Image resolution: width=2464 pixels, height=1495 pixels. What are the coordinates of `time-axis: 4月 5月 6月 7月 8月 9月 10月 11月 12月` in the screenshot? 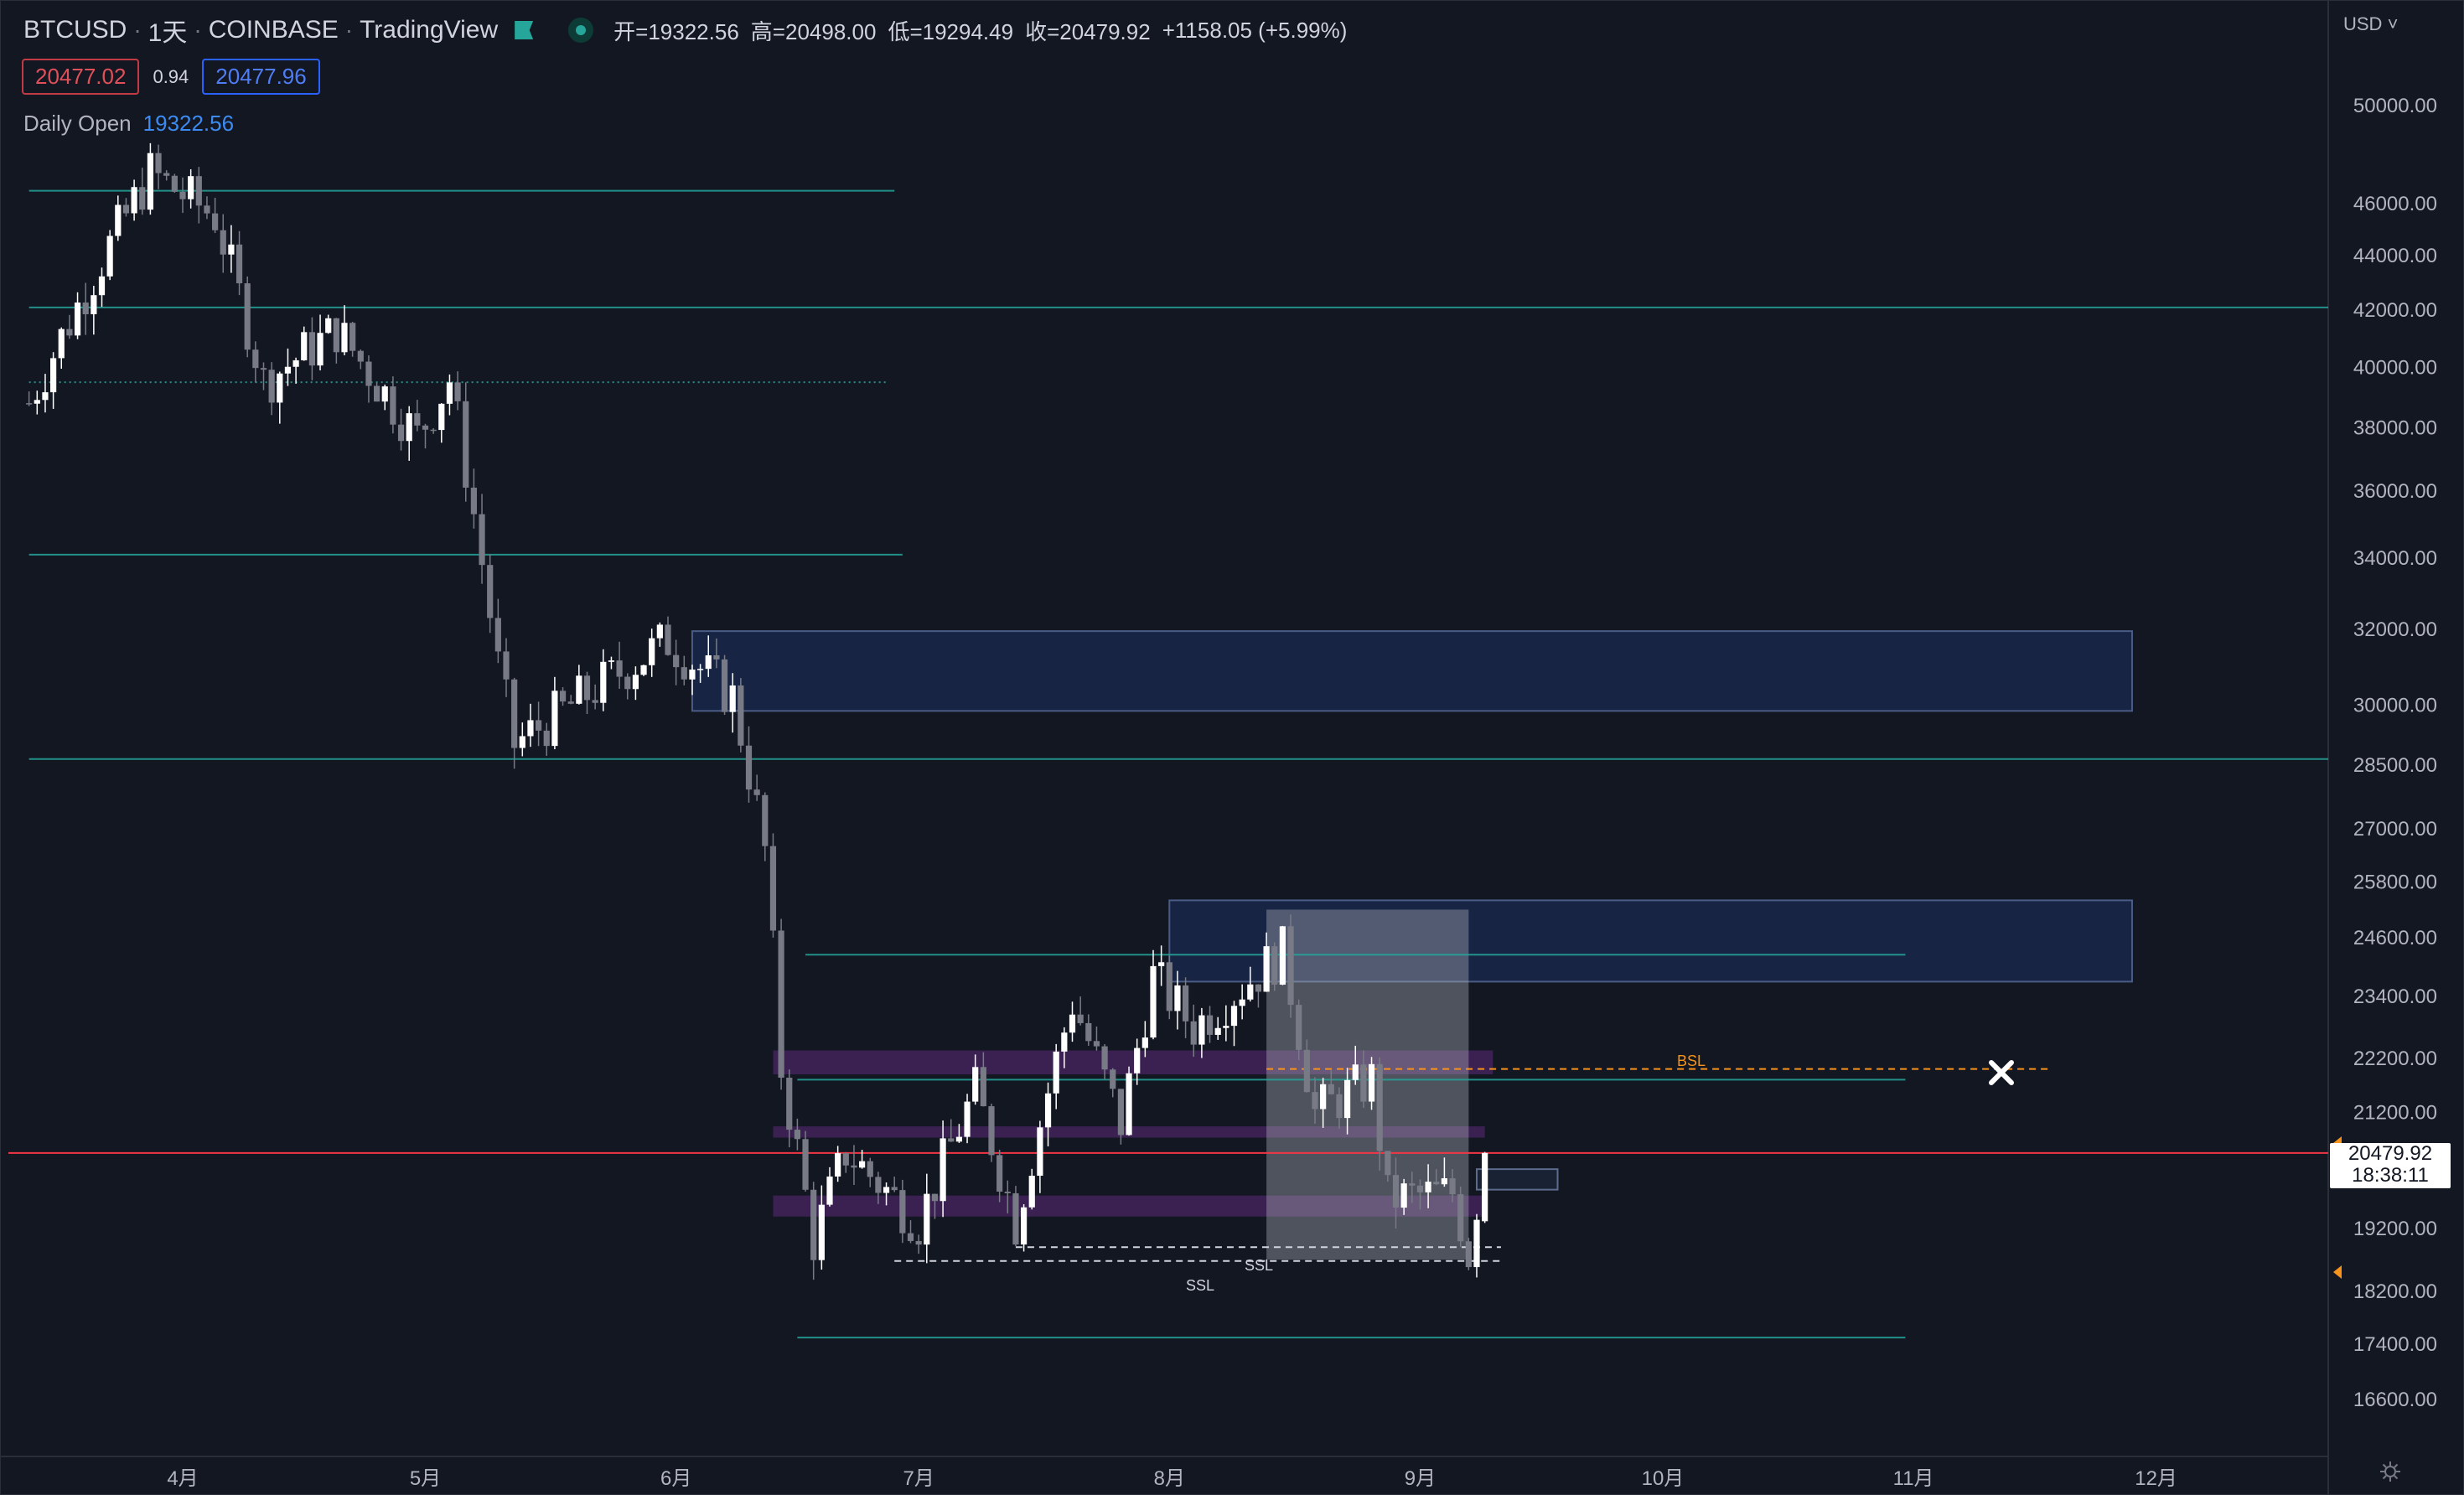 It's located at (1172, 1478).